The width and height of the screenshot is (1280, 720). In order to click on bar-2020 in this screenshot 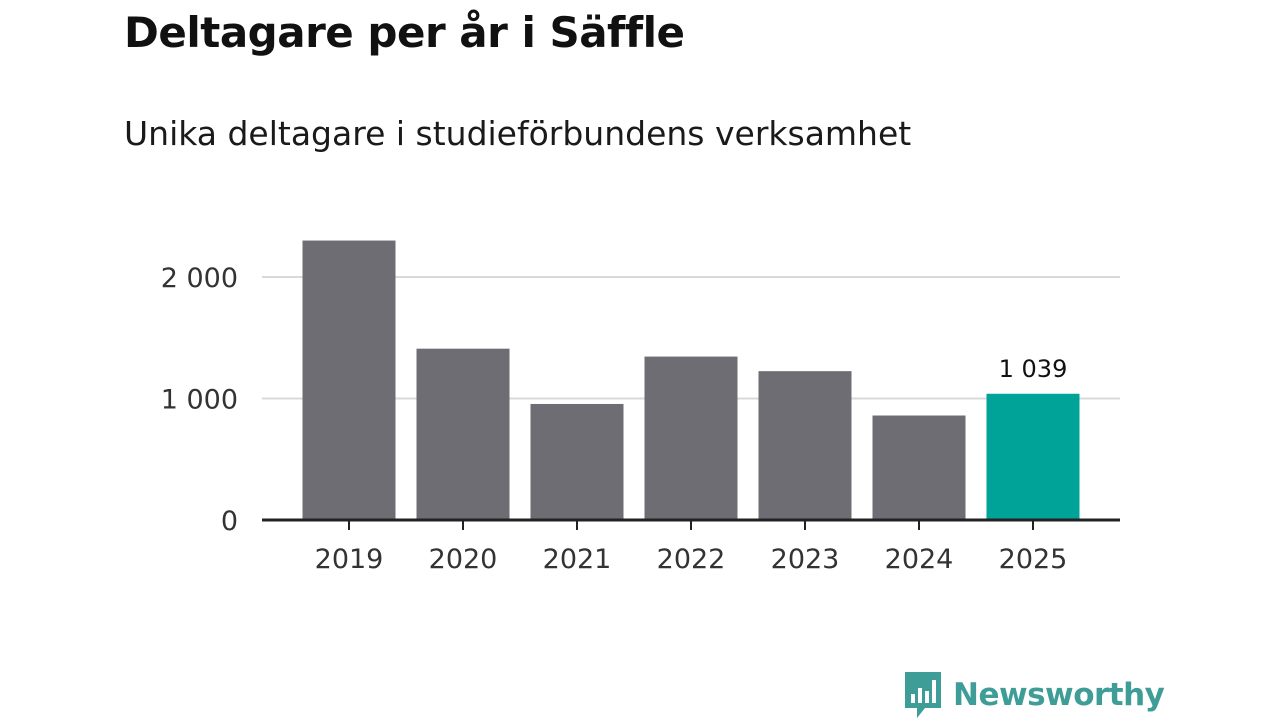, I will do `click(463, 434)`.